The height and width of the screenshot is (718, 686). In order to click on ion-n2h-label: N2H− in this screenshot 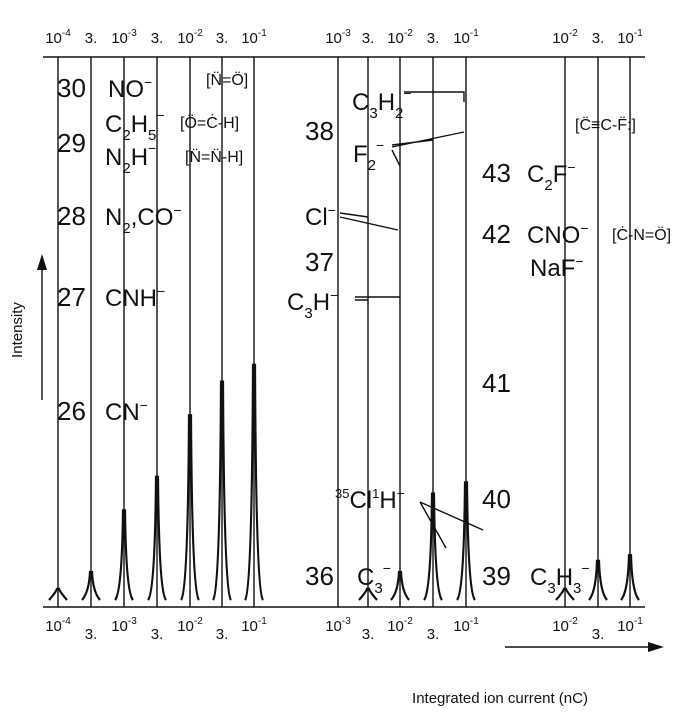, I will do `click(130, 158)`.